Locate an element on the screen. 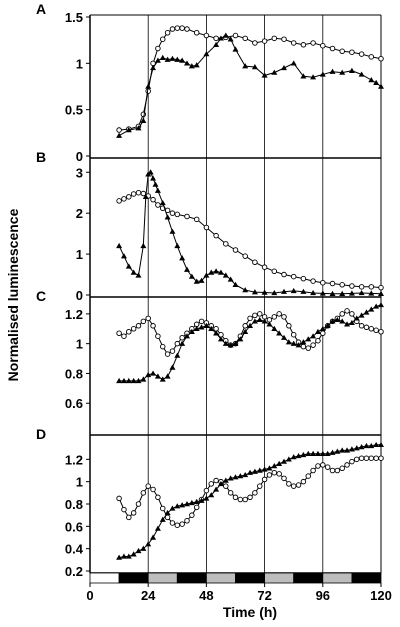  panel-B-y-tick-label: 3 is located at coordinates (79, 172).